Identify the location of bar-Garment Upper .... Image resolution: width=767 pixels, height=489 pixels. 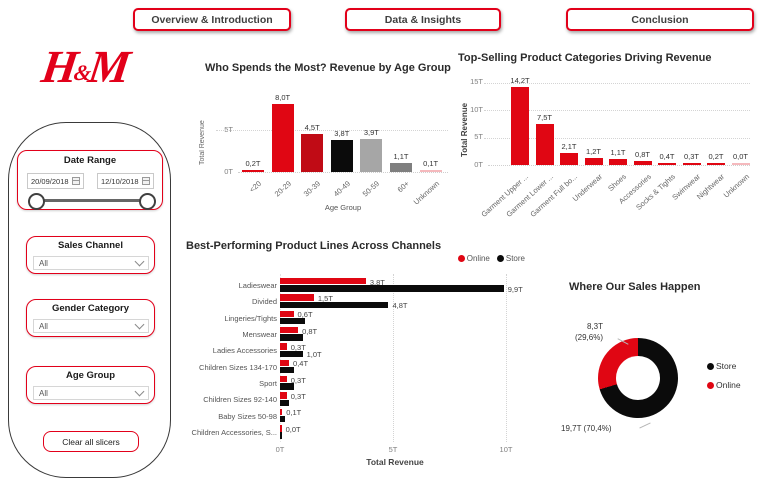
(520, 125).